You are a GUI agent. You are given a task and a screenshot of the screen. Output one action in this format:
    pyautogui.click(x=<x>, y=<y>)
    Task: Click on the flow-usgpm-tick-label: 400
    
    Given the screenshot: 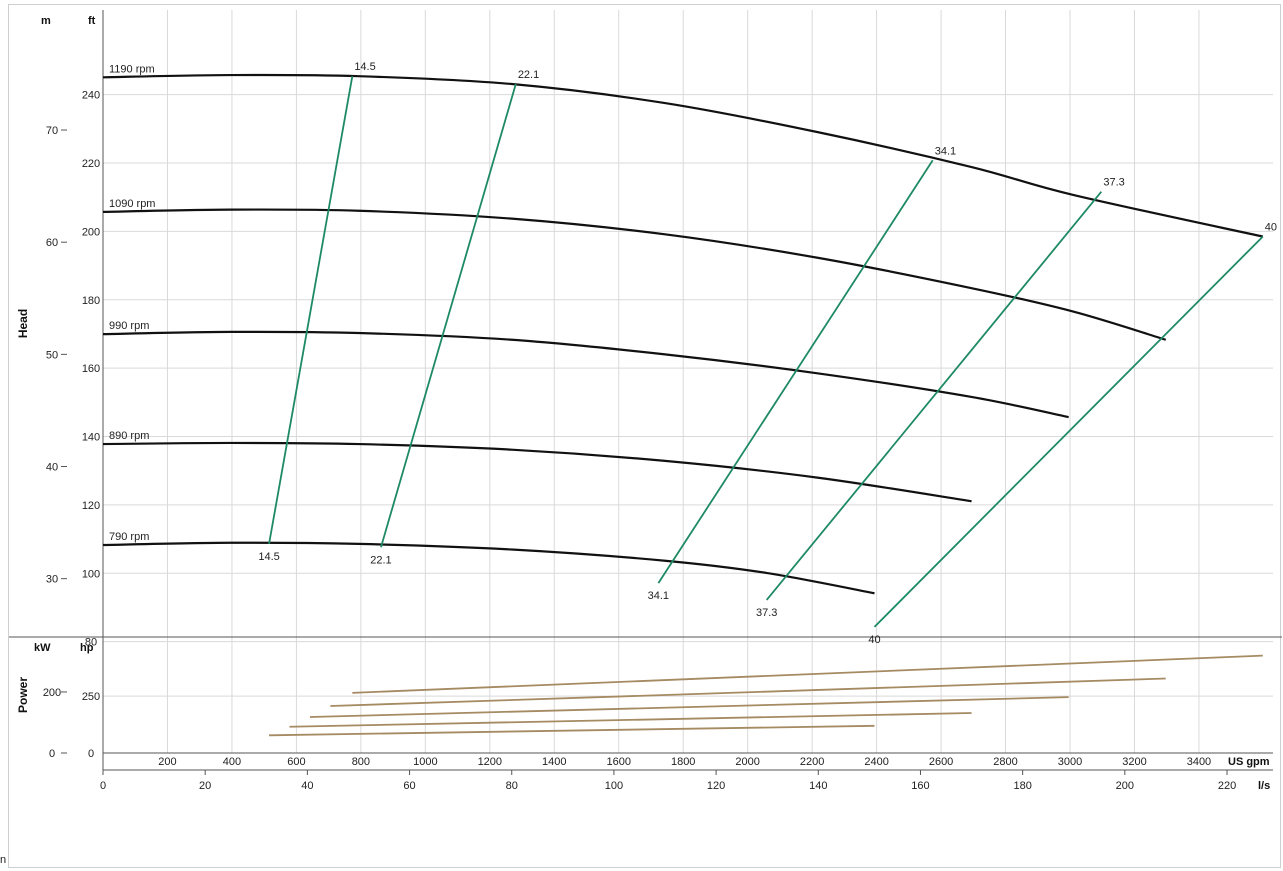 What is the action you would take?
    pyautogui.click(x=232, y=762)
    